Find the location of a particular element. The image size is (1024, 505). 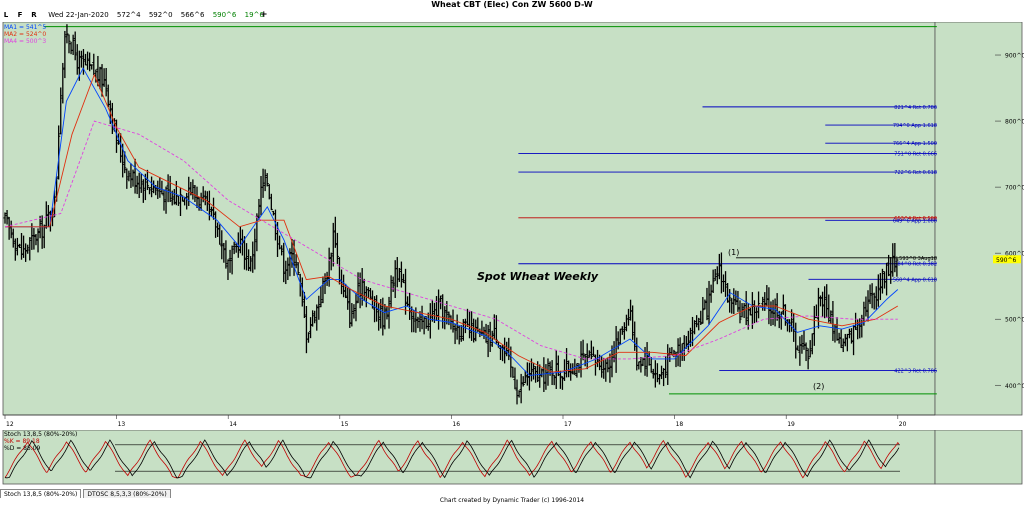

tab-dtosc: DTOSC 8,5,3,3 (80%-20%) is located at coordinates (127, 493).